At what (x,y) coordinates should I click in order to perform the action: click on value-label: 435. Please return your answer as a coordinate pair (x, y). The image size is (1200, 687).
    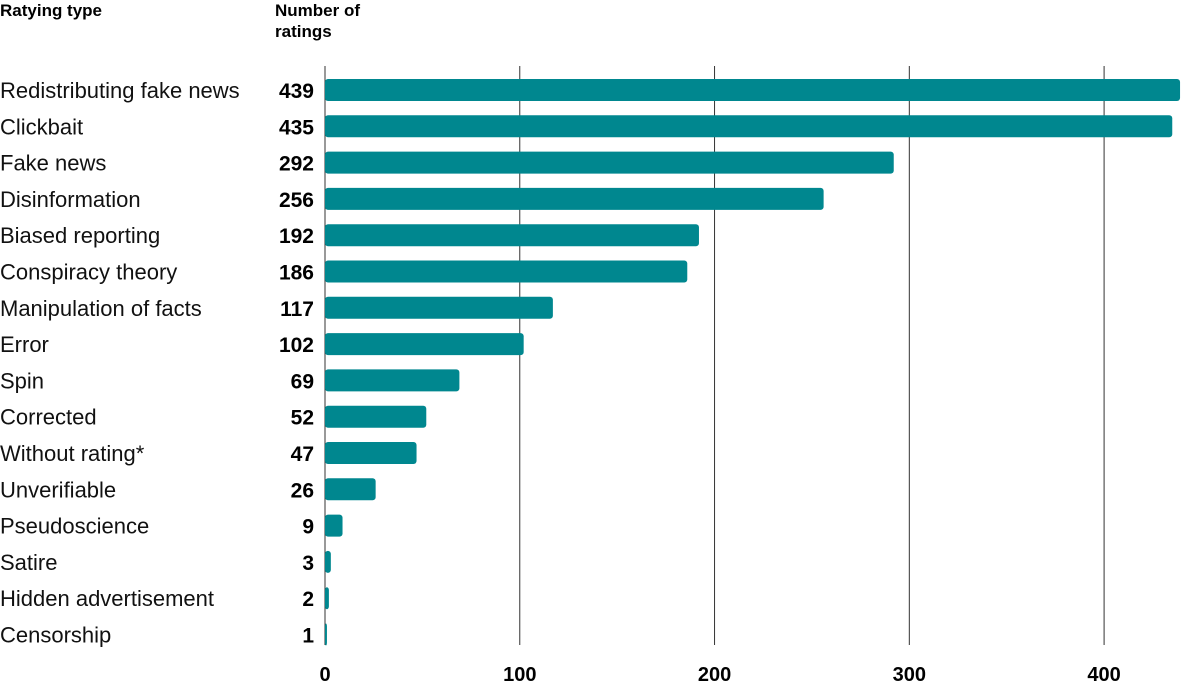
    Looking at the image, I should click on (296, 127).